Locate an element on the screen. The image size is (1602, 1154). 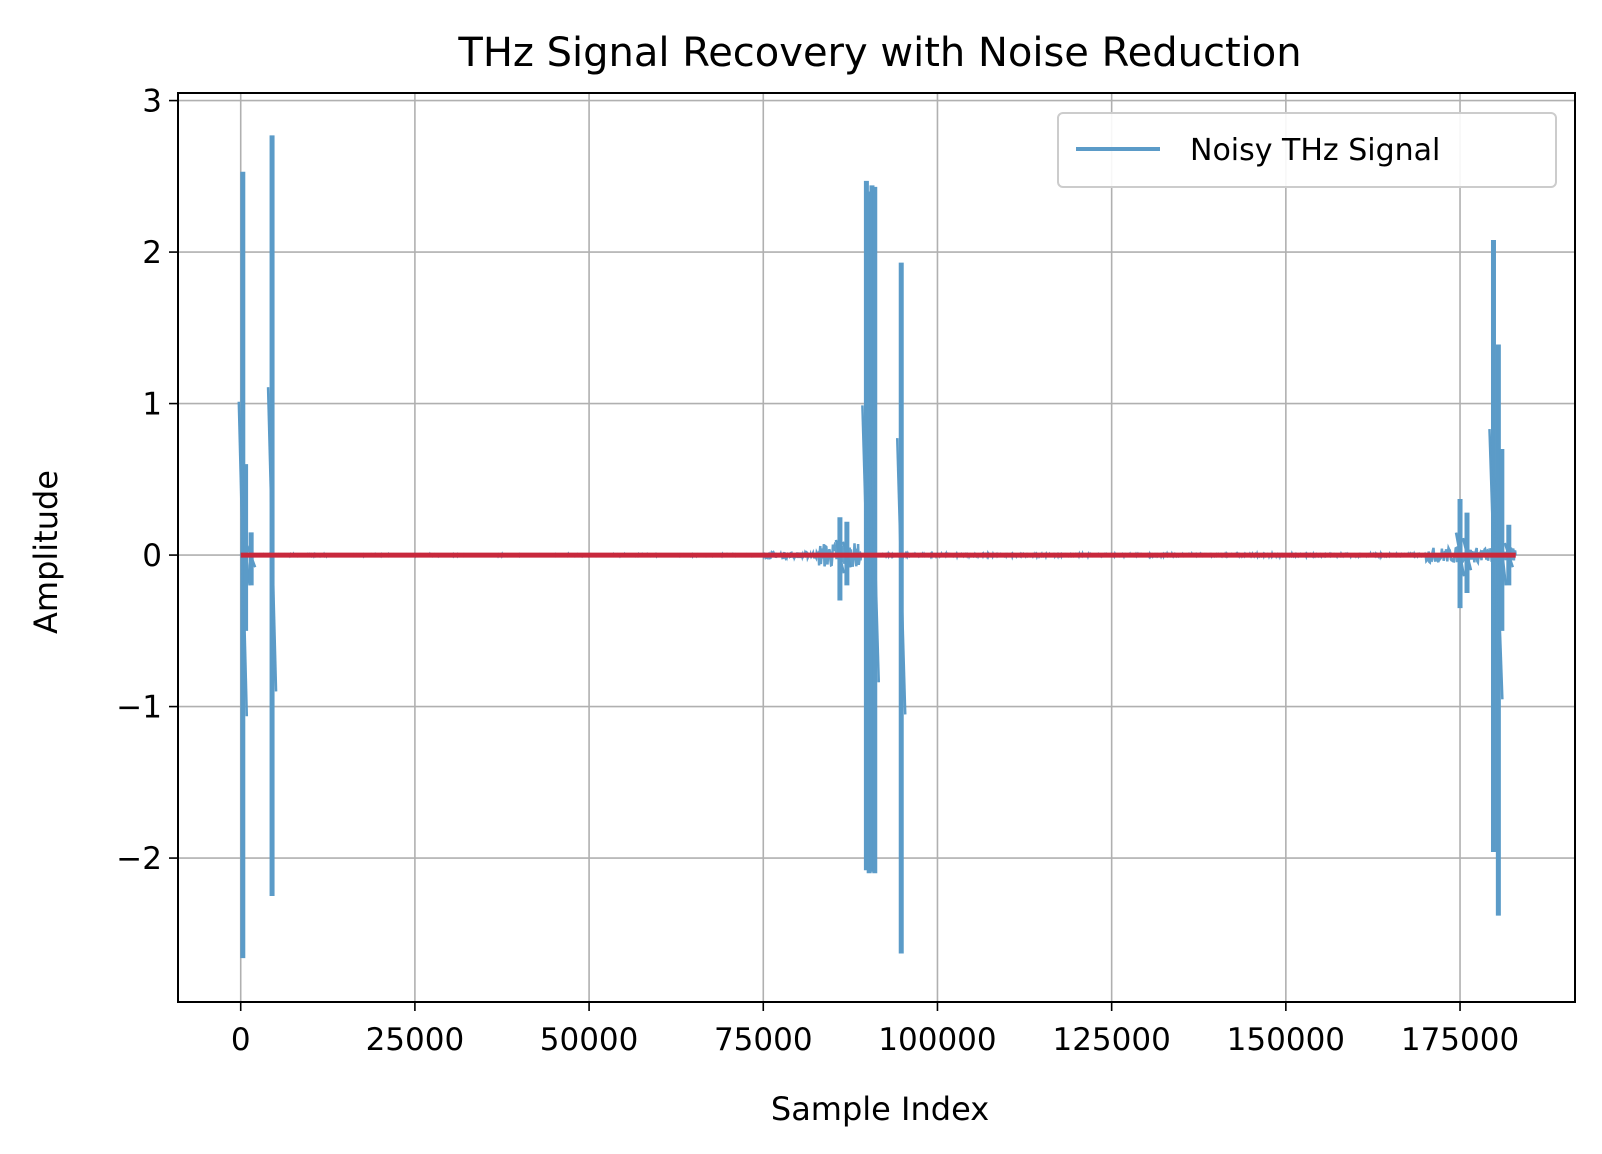
x-tick-label: 50000 is located at coordinates (589, 1040).